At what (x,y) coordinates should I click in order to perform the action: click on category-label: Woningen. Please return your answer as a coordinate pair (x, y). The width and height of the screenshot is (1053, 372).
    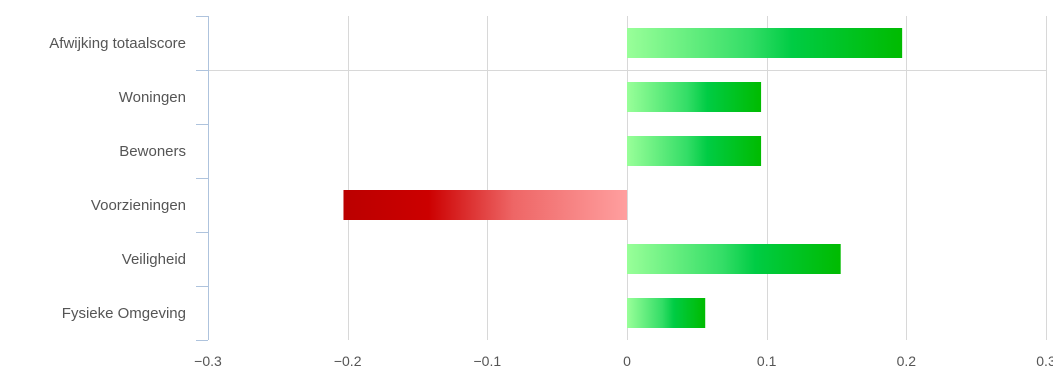
    Looking at the image, I should click on (152, 97).